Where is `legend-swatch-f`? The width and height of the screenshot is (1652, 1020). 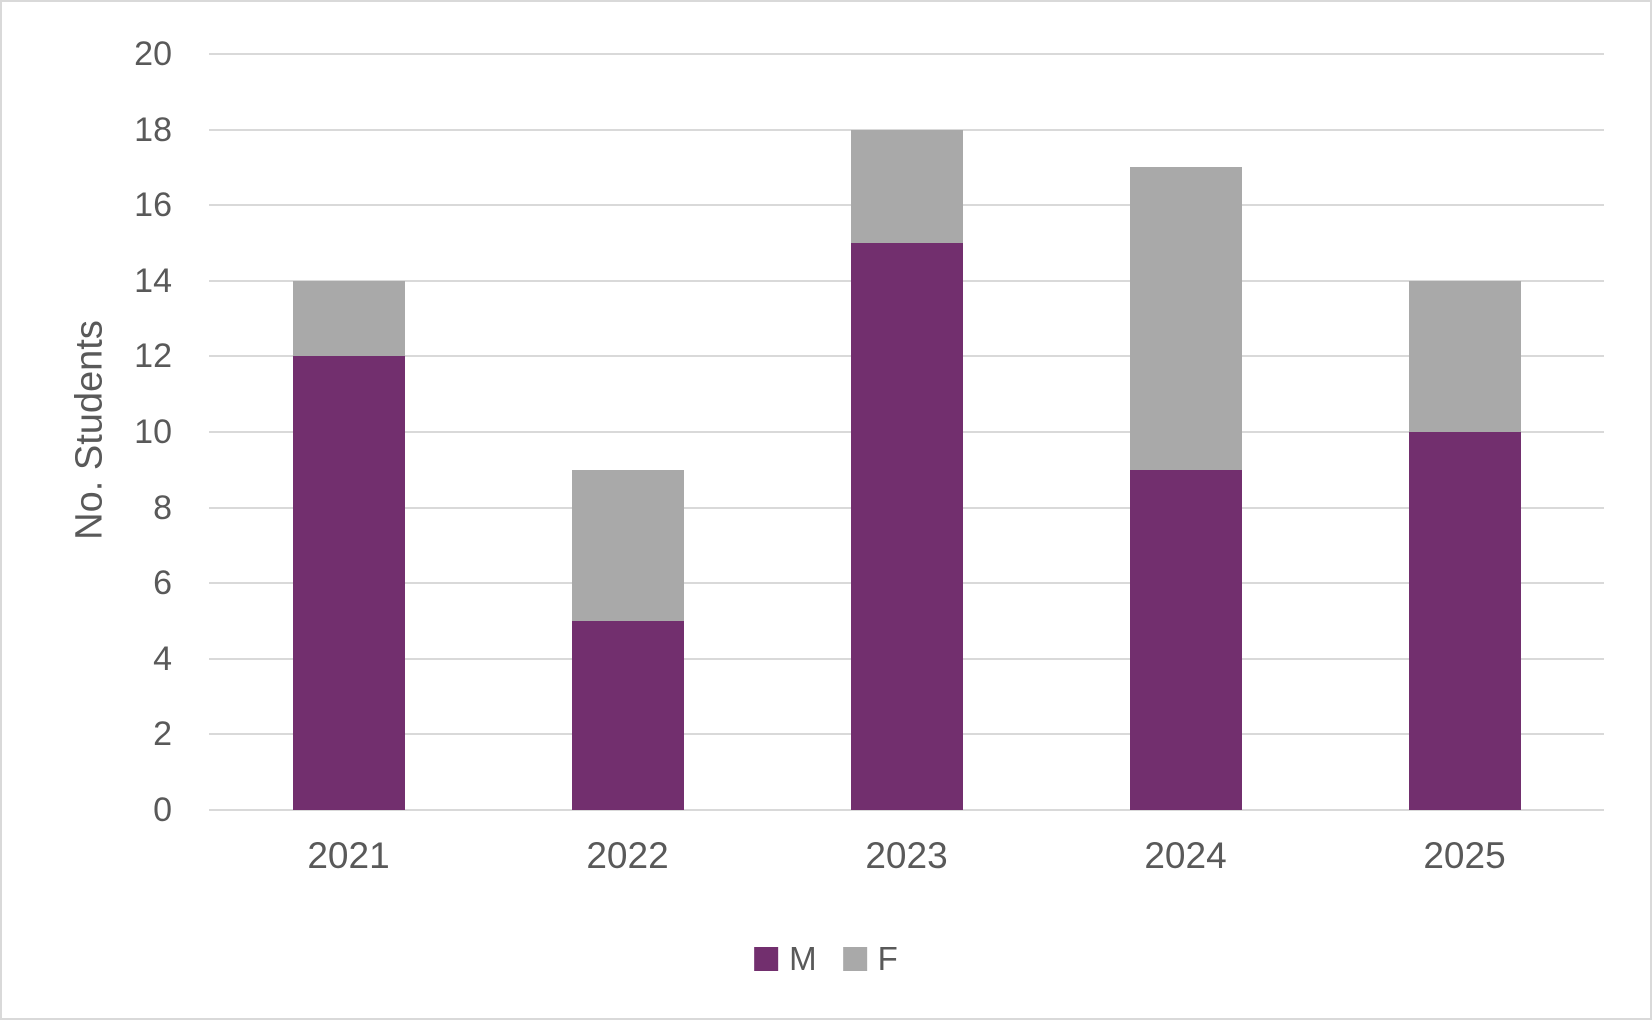
legend-swatch-f is located at coordinates (854, 958).